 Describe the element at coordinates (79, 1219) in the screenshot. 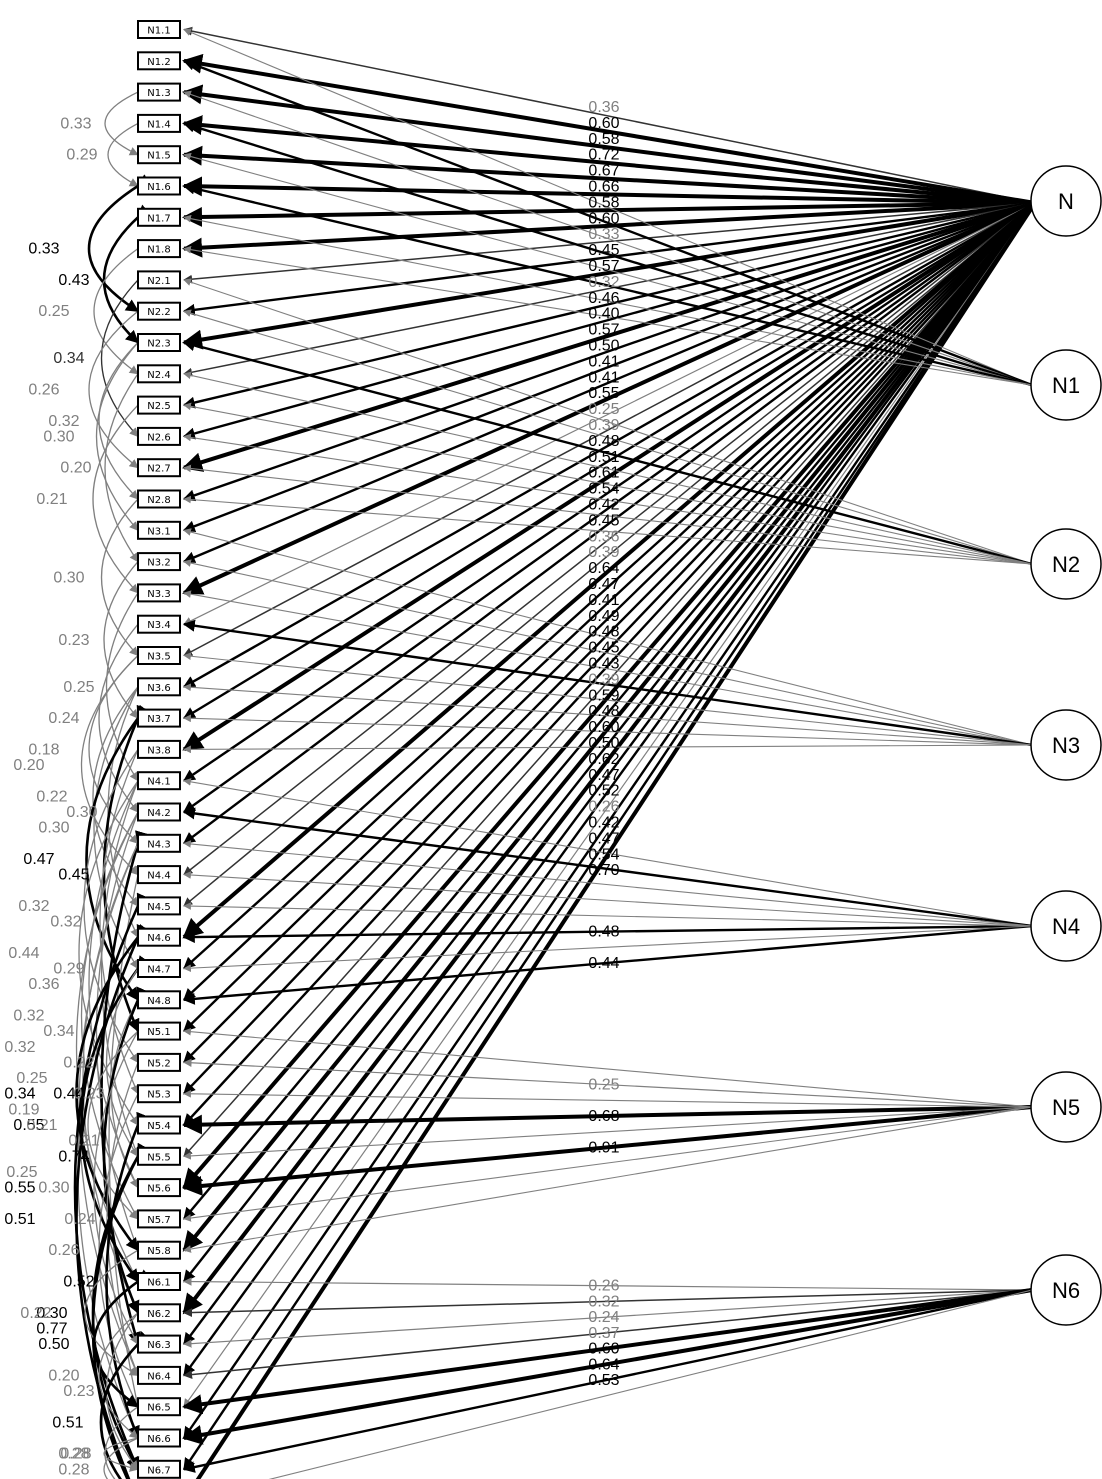

I see `covariance-label-n5-2-n6-4: 0.24` at that location.